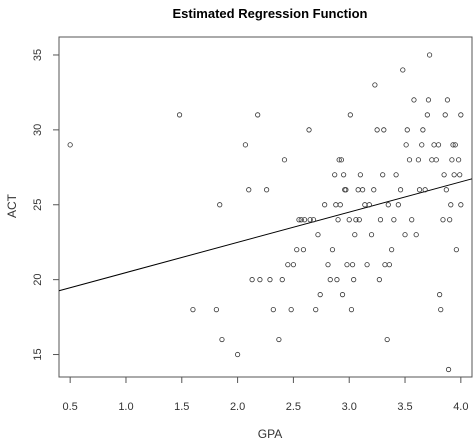  Describe the element at coordinates (38, 354) in the screenshot. I see `y-tick-label: 15` at that location.